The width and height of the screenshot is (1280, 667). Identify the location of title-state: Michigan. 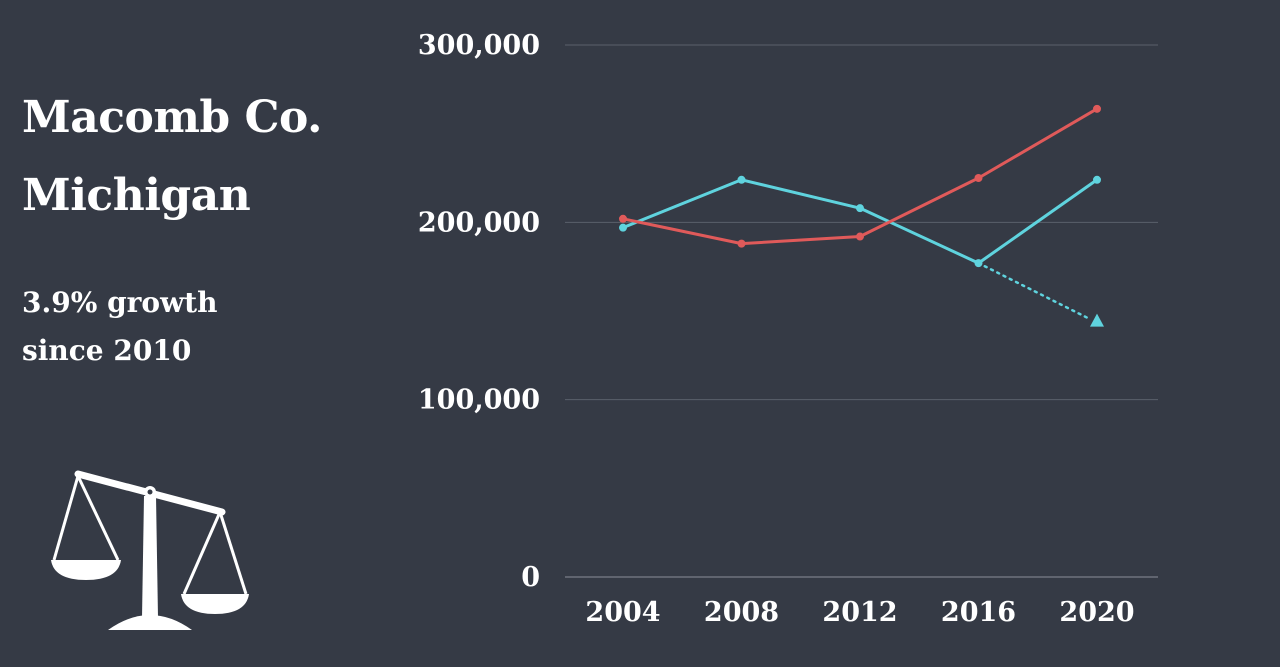
(136, 195).